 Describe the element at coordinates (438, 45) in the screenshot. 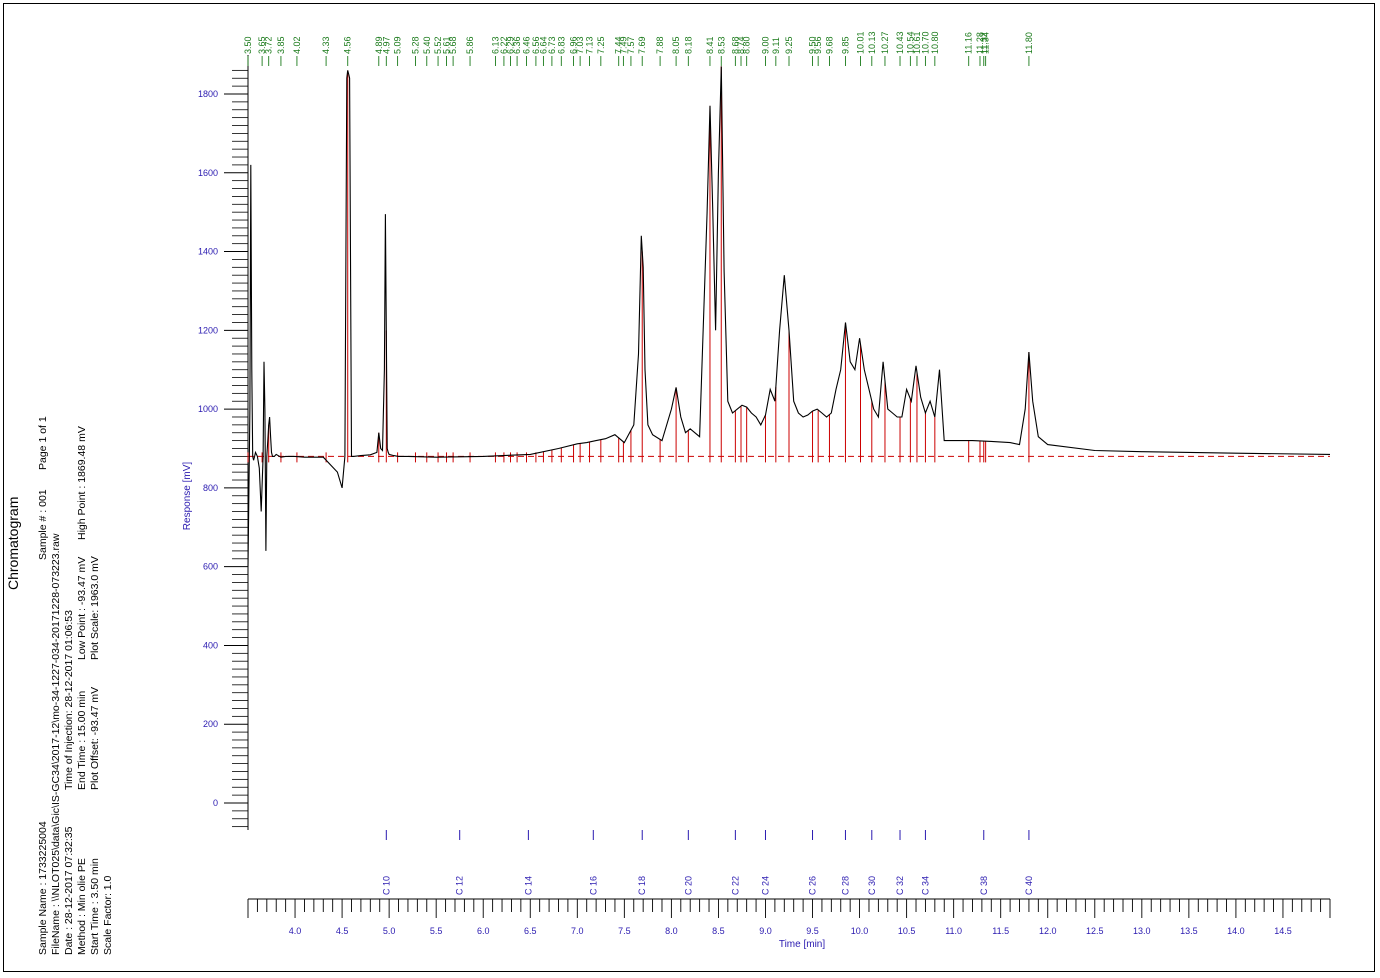

I see `peak-label: 5.52` at that location.